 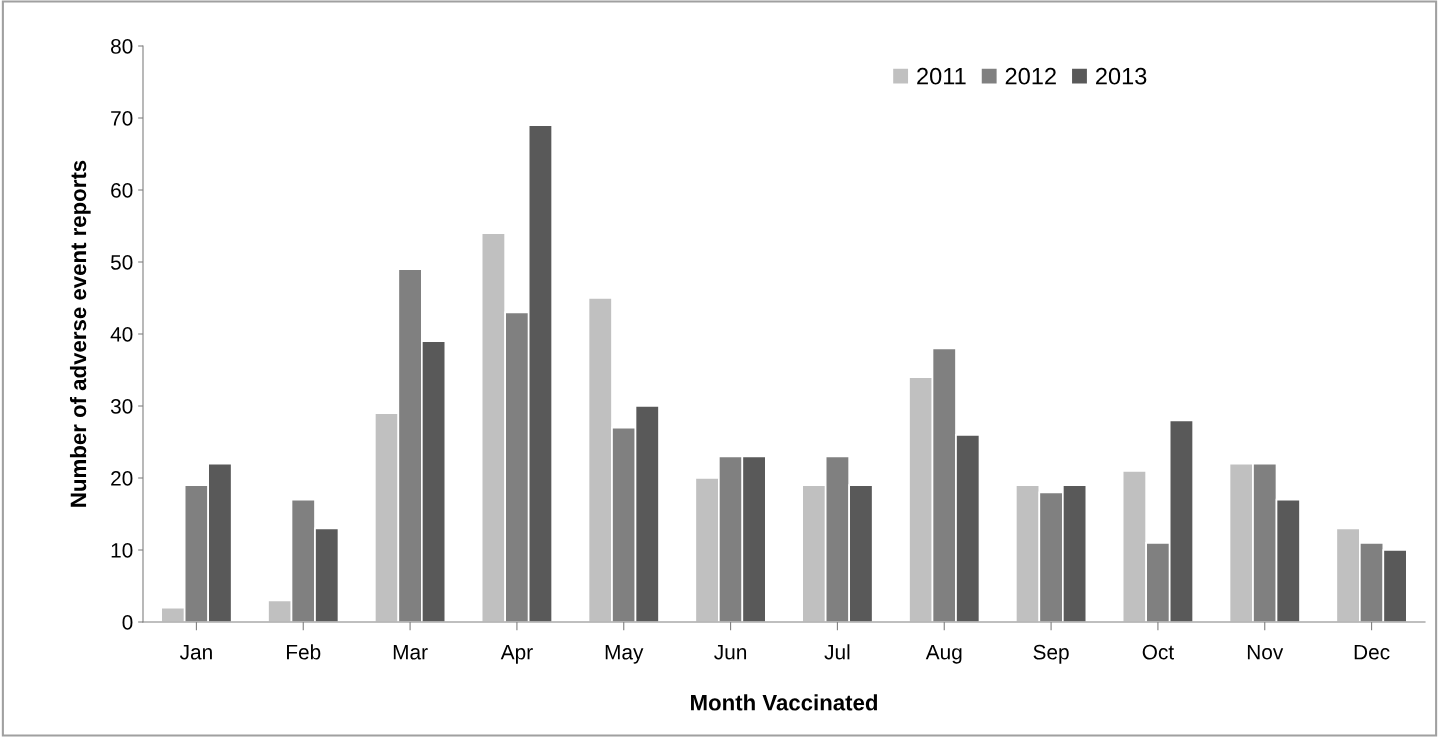 What do you see at coordinates (121, 406) in the screenshot?
I see `y-tick-label: 30` at bounding box center [121, 406].